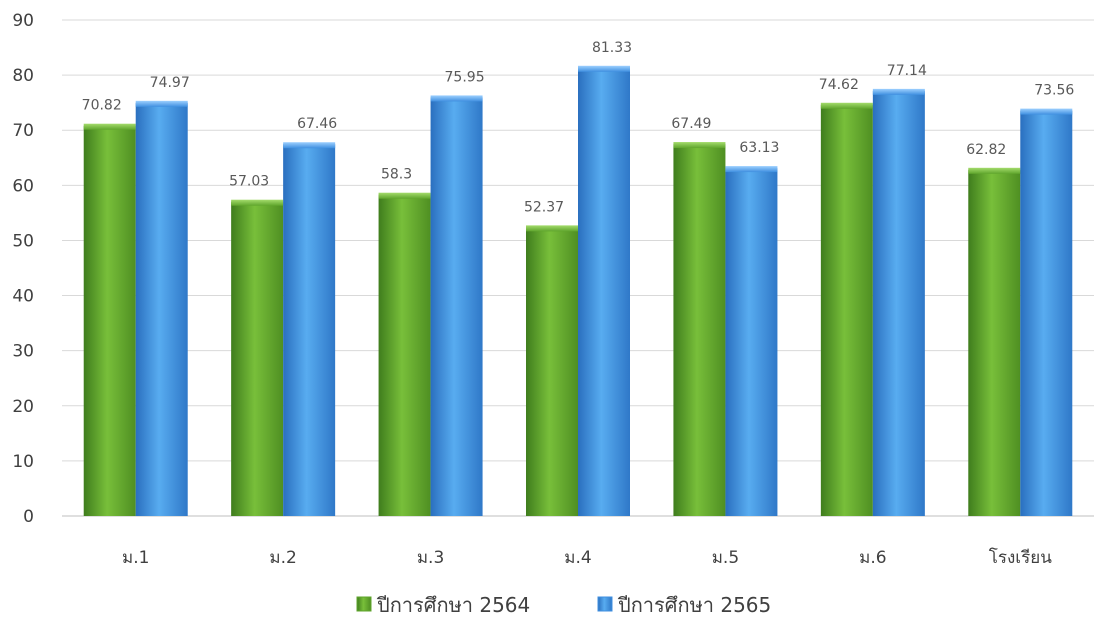 This screenshot has height=629, width=1104. What do you see at coordinates (23, 462) in the screenshot?
I see `y-tick-label: 10` at bounding box center [23, 462].